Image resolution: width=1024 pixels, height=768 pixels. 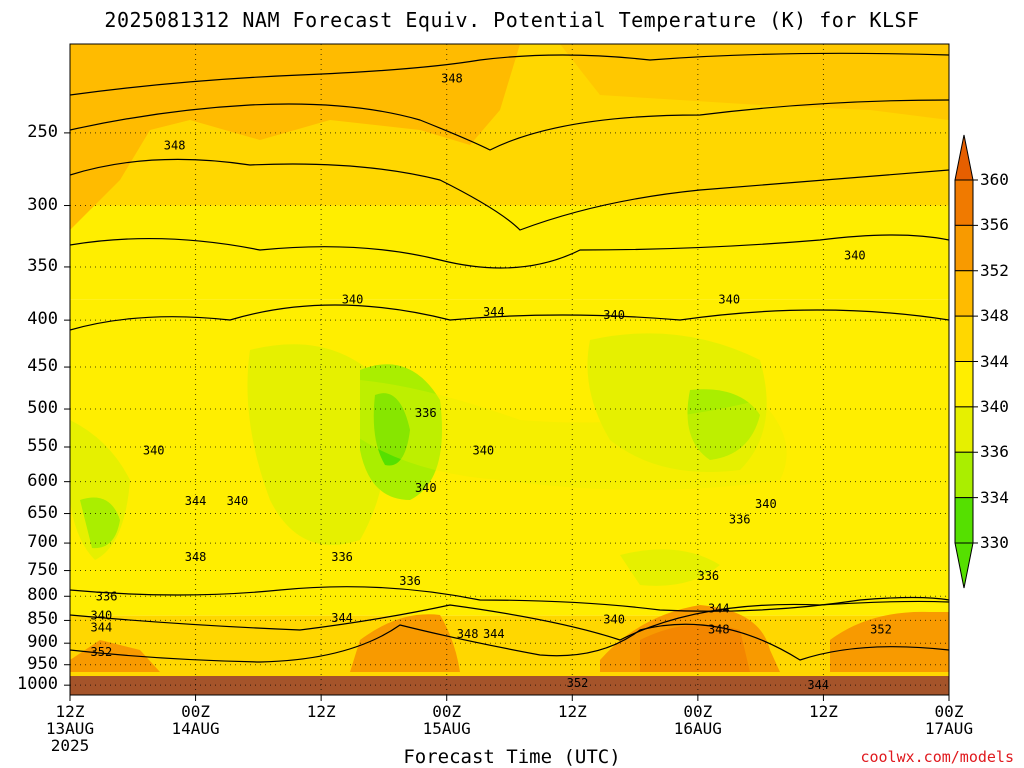 What do you see at coordinates (70, 745) in the screenshot?
I see `x-tick-label: 2025` at bounding box center [70, 745].